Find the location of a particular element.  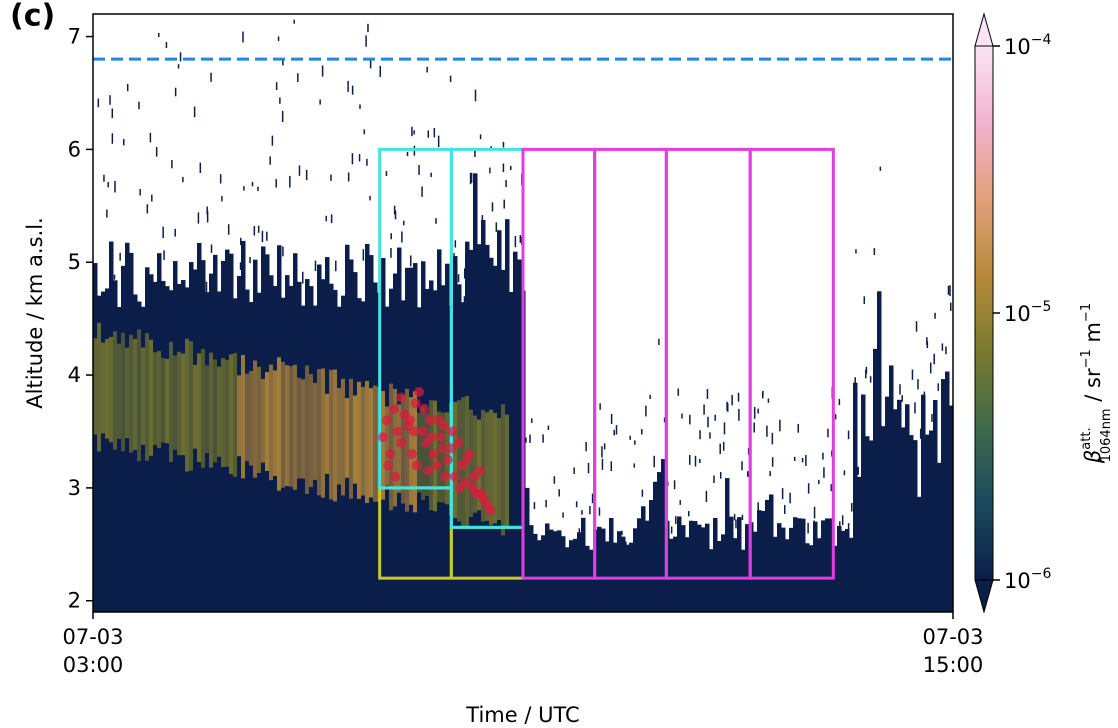

colorbar-label: βatt. 1064nm / sr−1 m−1 is located at coordinates (1096, 383).